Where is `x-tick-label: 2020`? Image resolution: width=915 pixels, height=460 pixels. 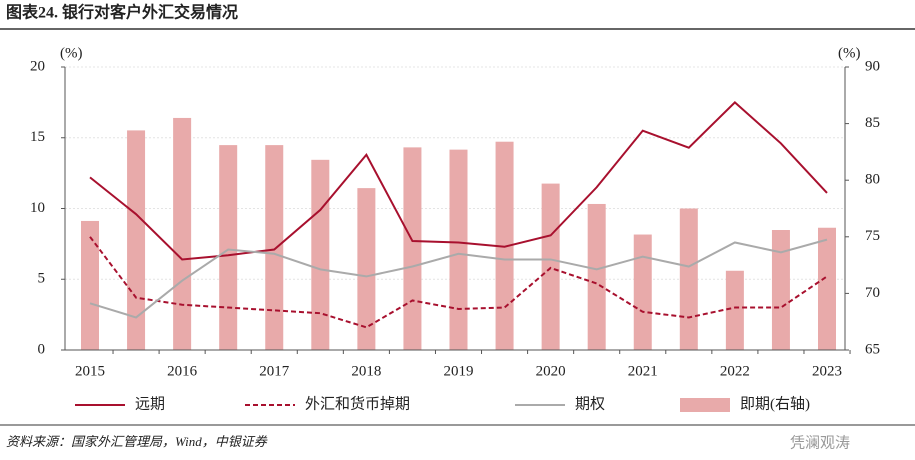 x-tick-label: 2020 is located at coordinates (551, 371).